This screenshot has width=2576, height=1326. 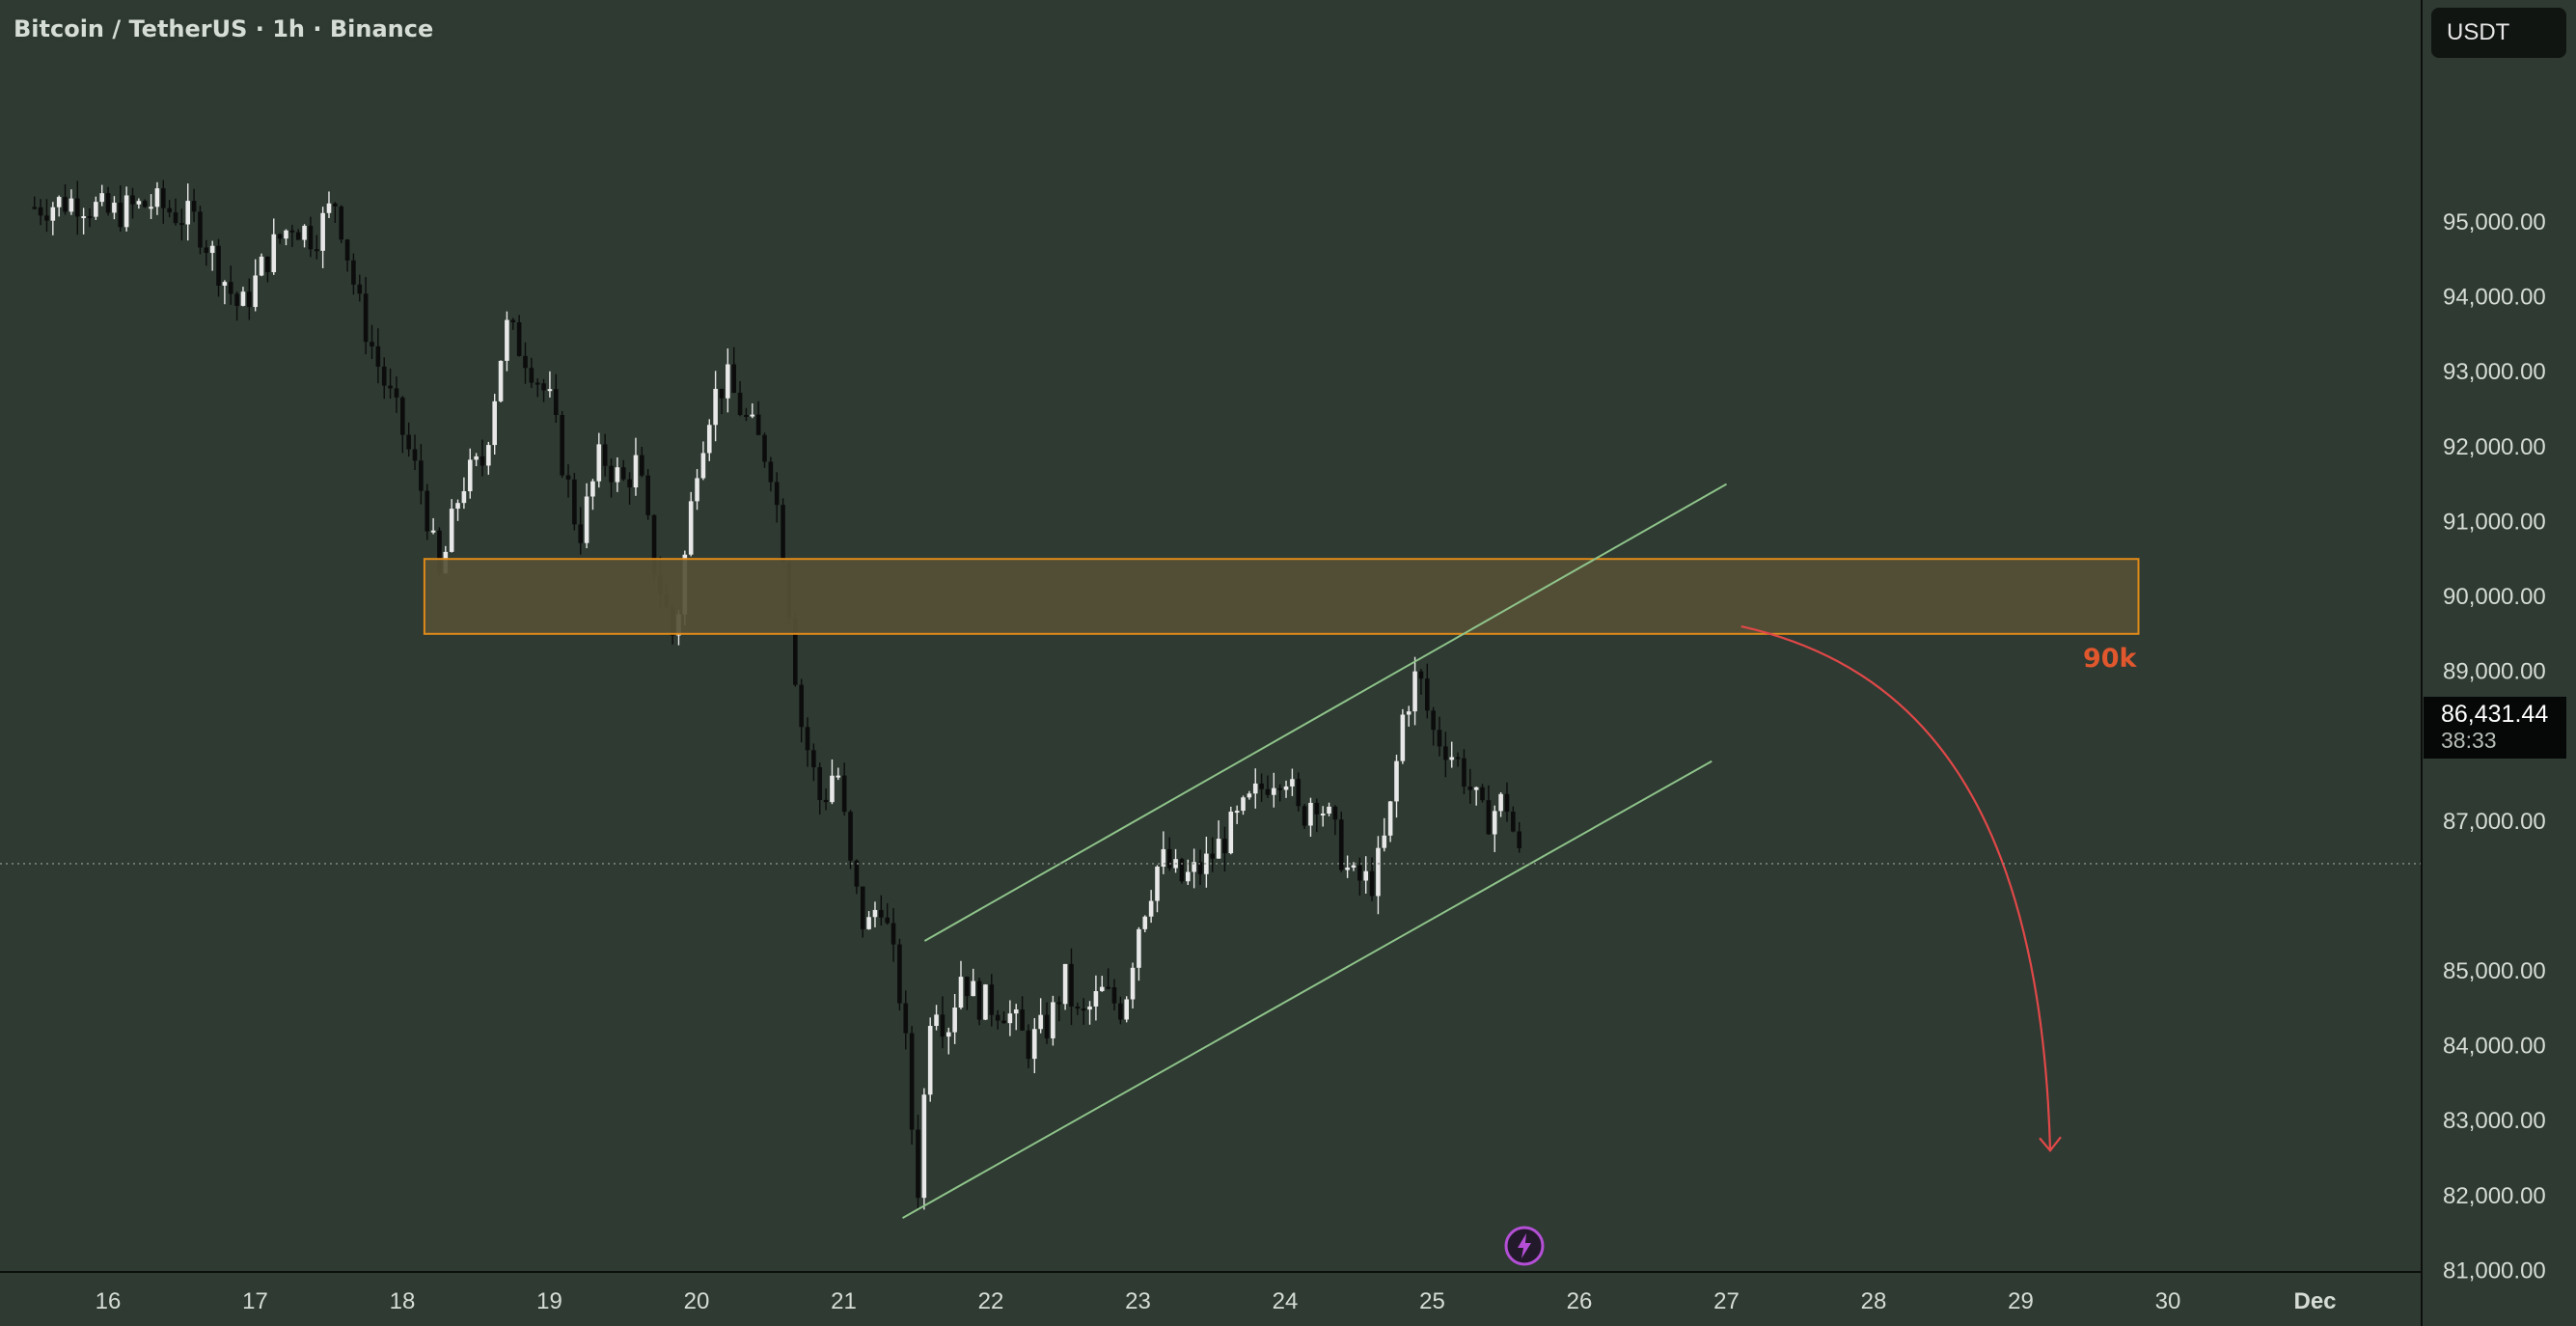 I want to click on time-tick-label: 18, so click(x=403, y=1301).